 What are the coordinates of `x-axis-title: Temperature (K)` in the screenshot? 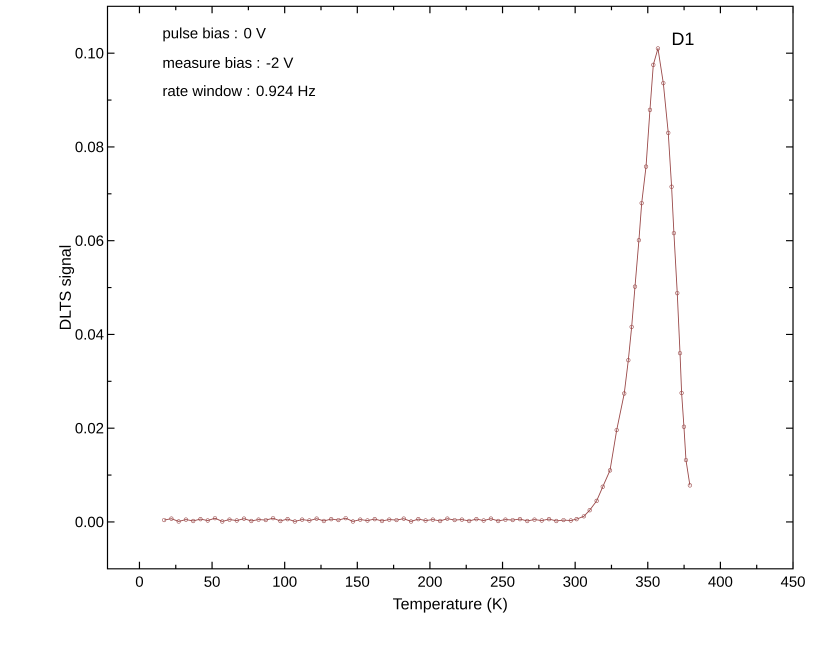 It's located at (450, 605).